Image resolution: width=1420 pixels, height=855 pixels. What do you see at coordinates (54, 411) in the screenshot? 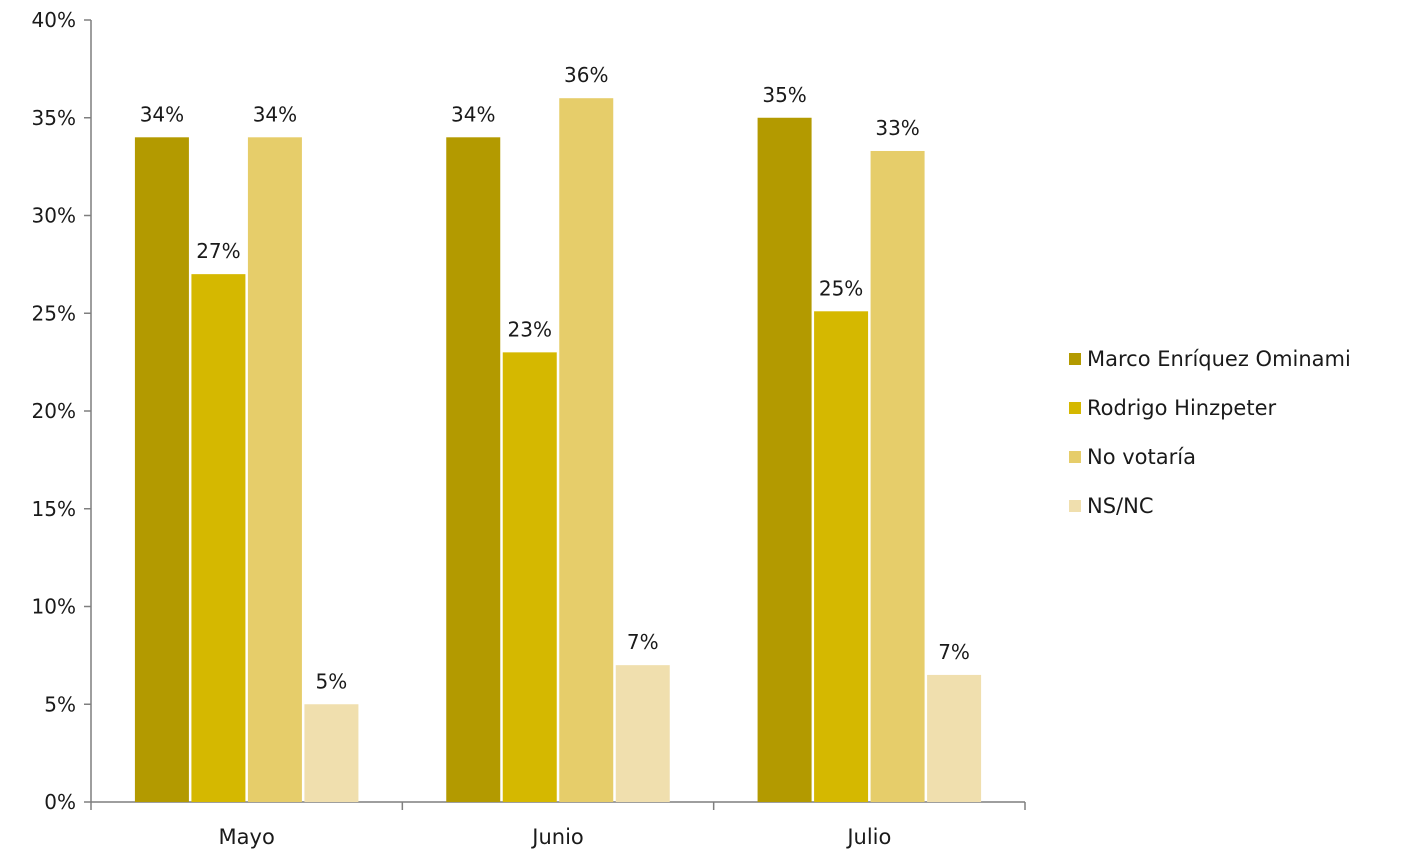
I see `y-tick-label: 20%` at bounding box center [54, 411].